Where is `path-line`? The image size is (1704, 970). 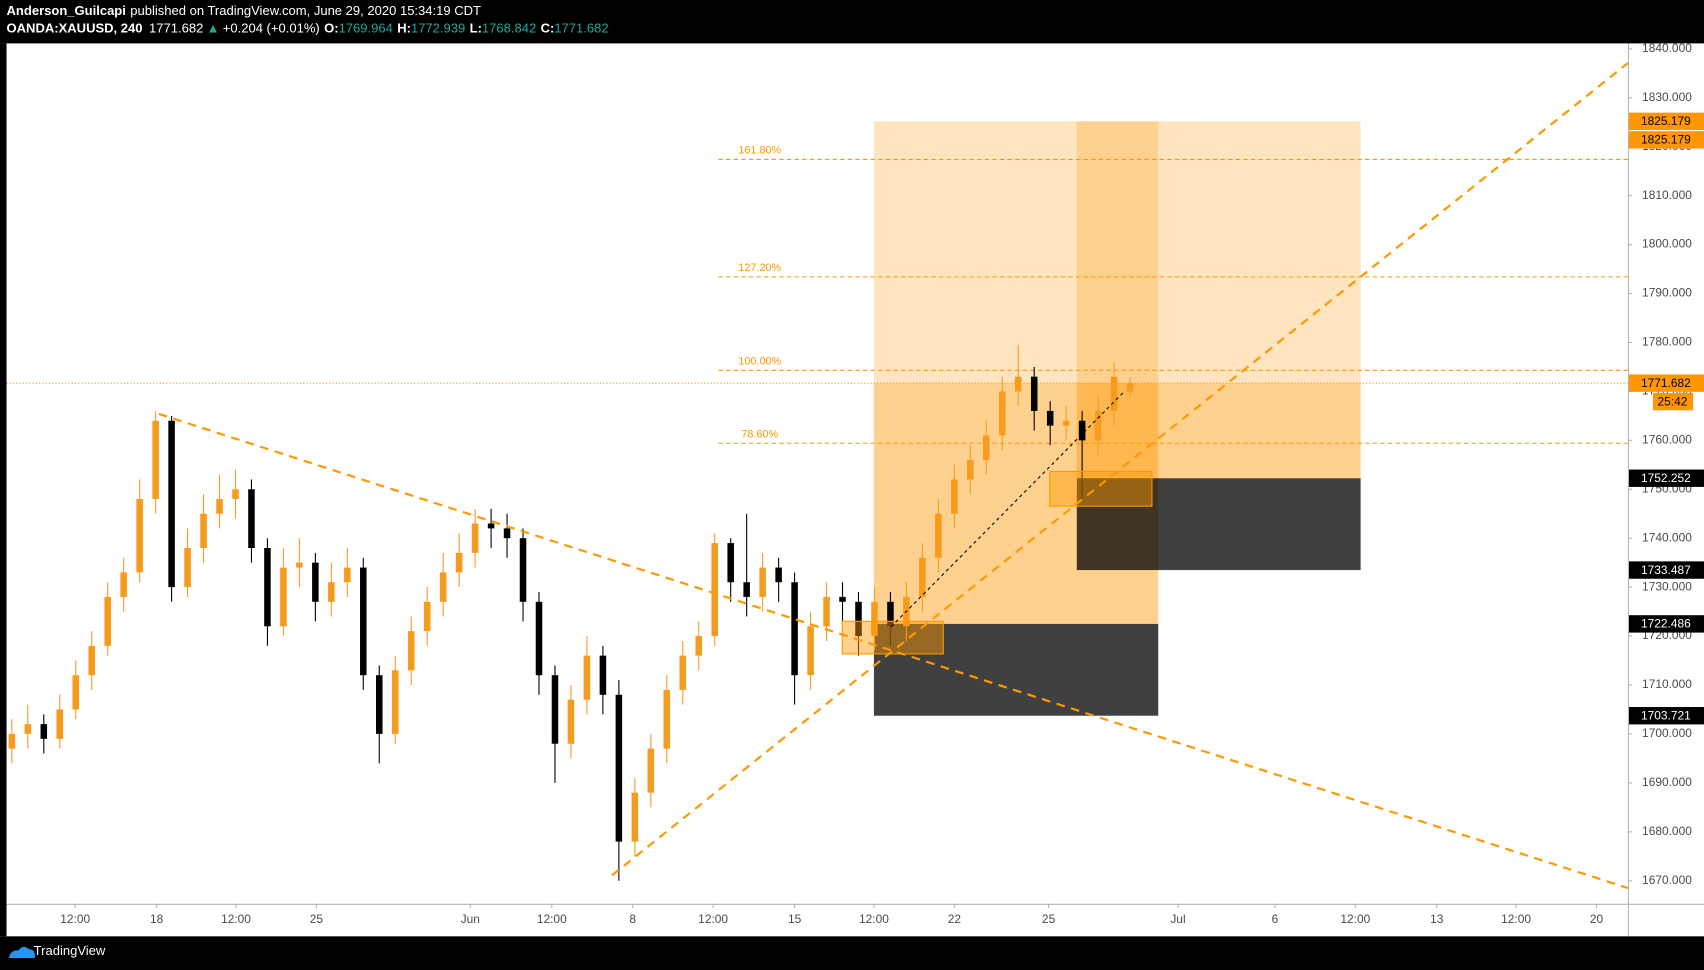 path-line is located at coordinates (1008, 509).